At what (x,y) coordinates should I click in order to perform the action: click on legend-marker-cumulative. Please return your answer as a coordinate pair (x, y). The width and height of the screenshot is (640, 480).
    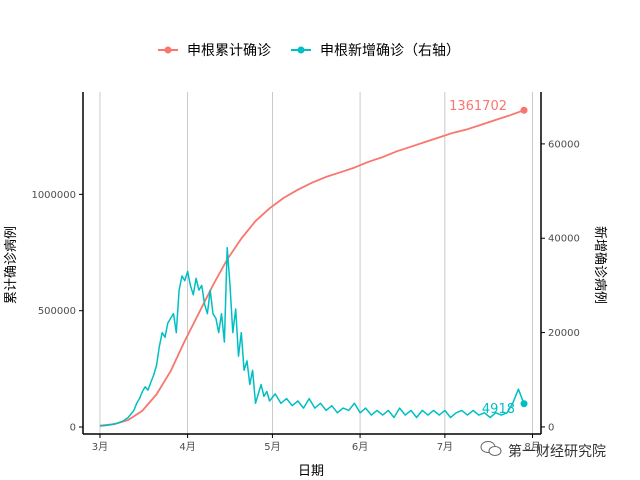
    Looking at the image, I should click on (168, 50).